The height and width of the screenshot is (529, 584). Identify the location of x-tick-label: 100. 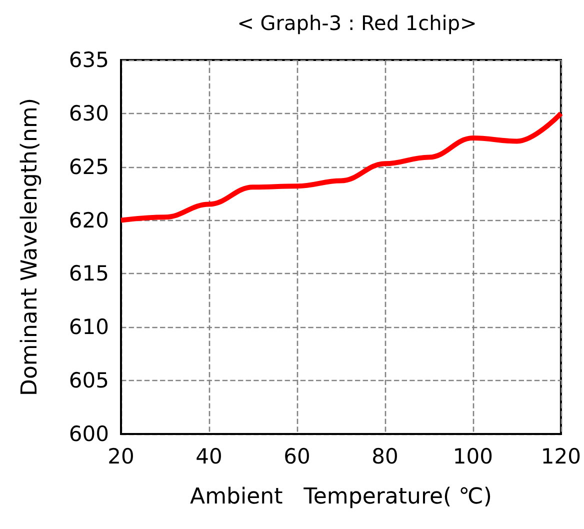
(473, 456).